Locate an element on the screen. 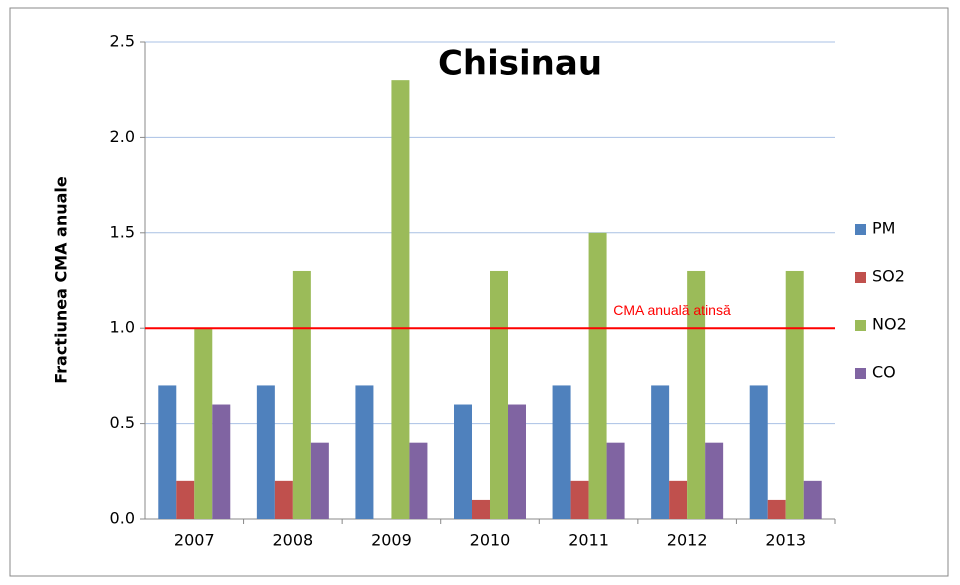 The image size is (960, 585). legend-label: SO2 is located at coordinates (888, 276).